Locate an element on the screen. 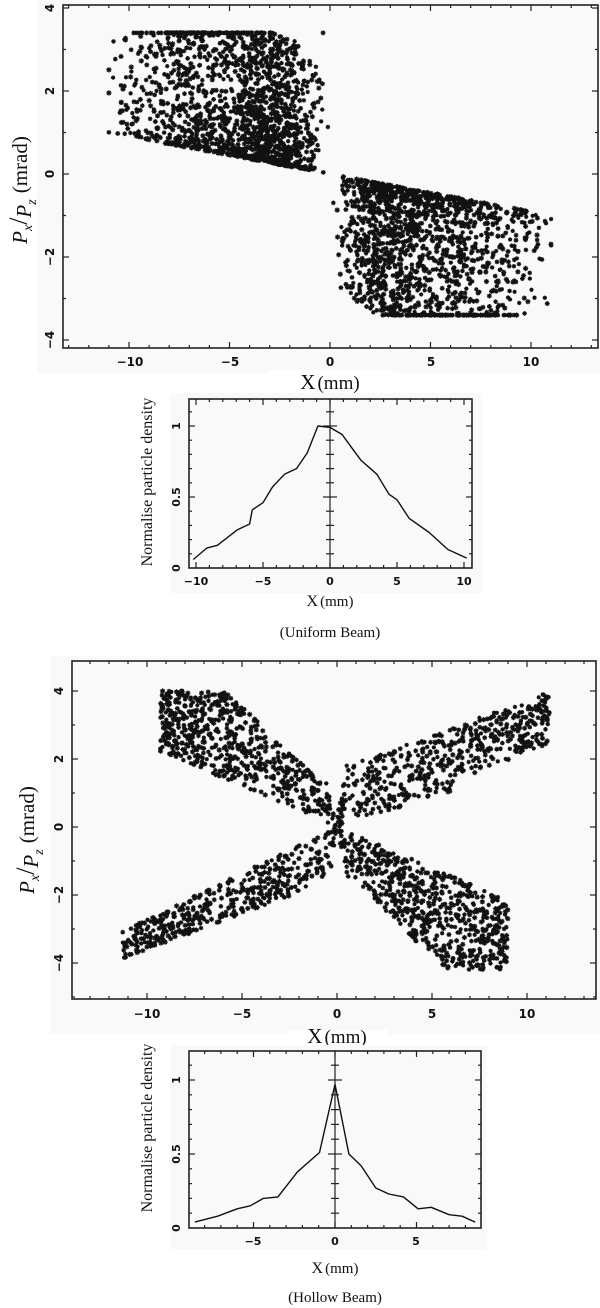 Image resolution: width=600 pixels, height=1308 pixels. x-tick-labels: −5 0 5 is located at coordinates (332, 1241).